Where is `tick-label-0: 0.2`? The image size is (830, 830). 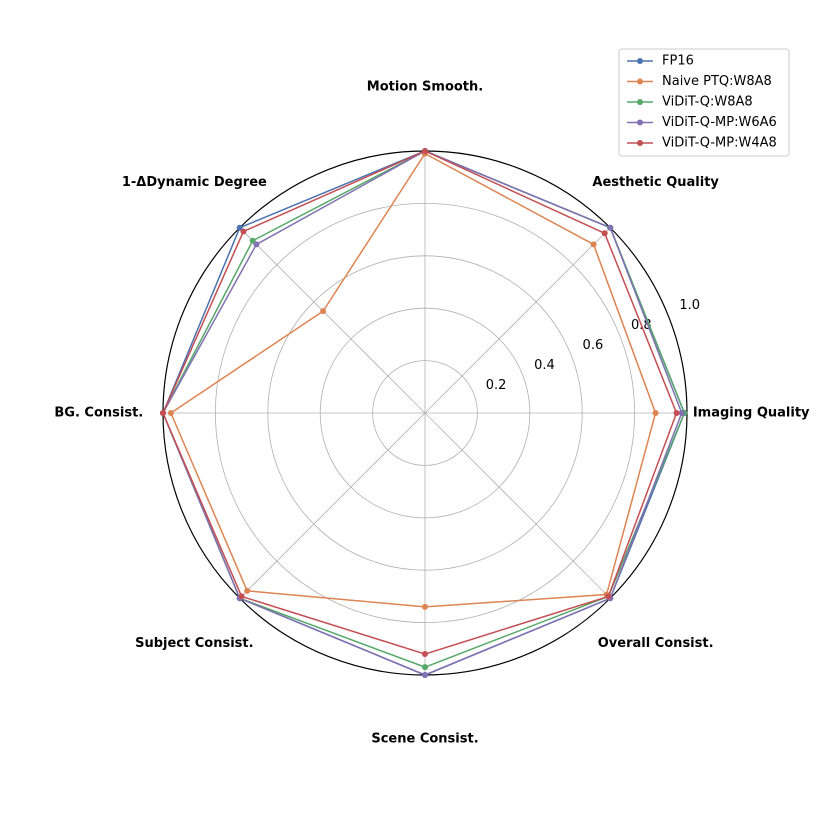
tick-label-0: 0.2 is located at coordinates (496, 385).